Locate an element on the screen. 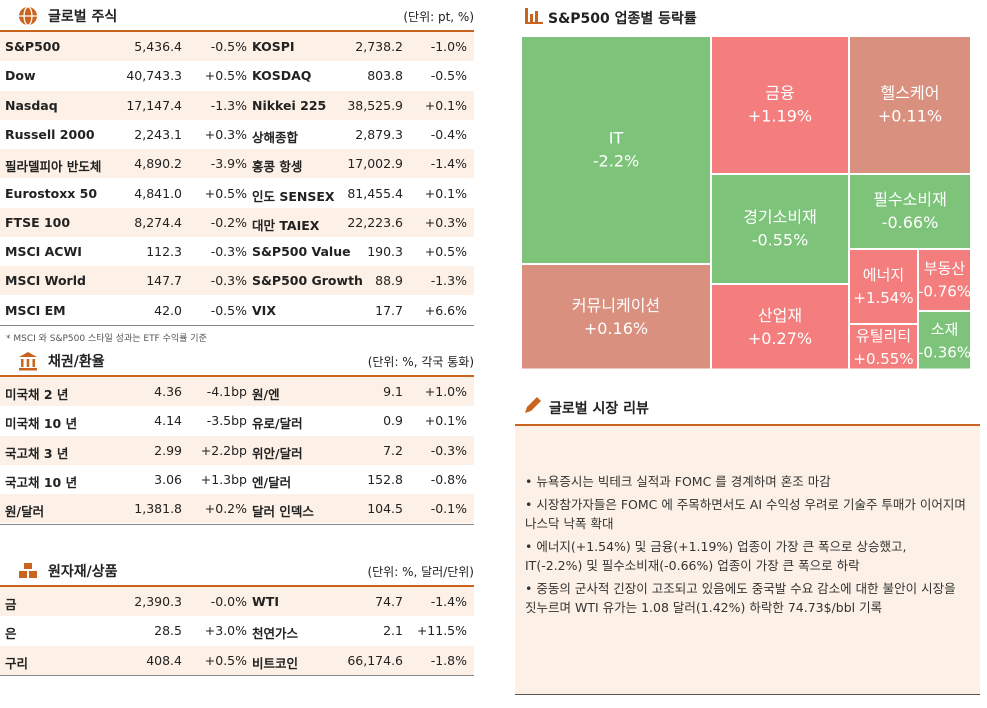 Image resolution: width=987 pixels, height=708 pixels. row-name: MSCI ACWI is located at coordinates (43, 252).